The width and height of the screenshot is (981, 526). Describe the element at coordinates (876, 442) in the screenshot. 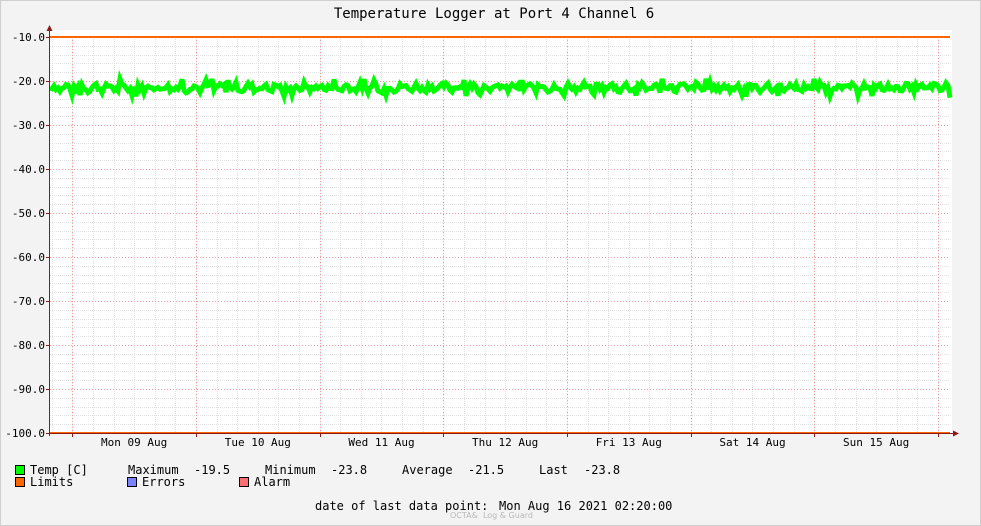

I see `x-tick-label: Sun 15 Aug` at that location.